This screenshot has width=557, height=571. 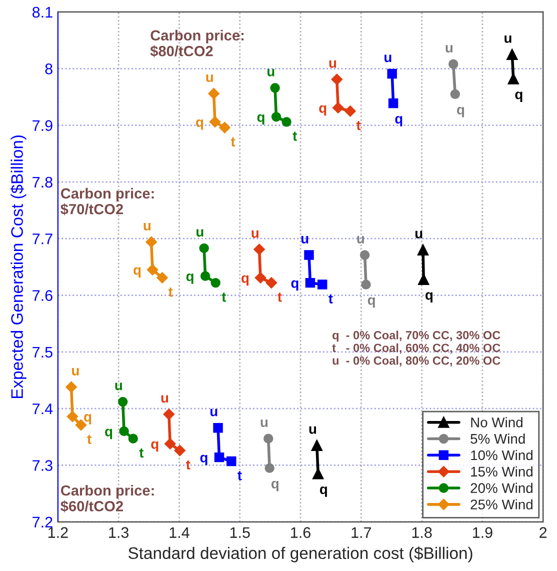 What do you see at coordinates (300, 554) in the screenshot?
I see `x-axis-title: Standard deviation of generation cost ($Billion)` at bounding box center [300, 554].